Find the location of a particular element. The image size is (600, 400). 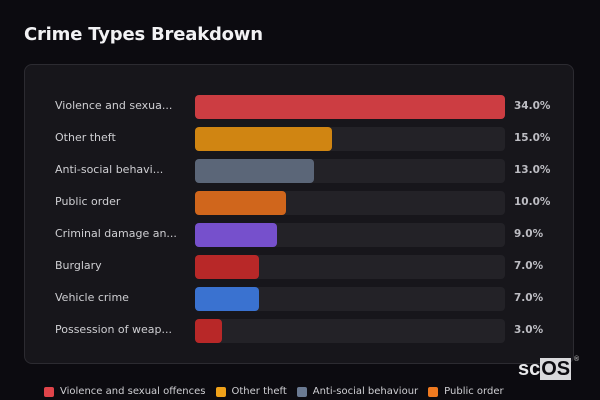

bar-value: 9.0% is located at coordinates (529, 234).